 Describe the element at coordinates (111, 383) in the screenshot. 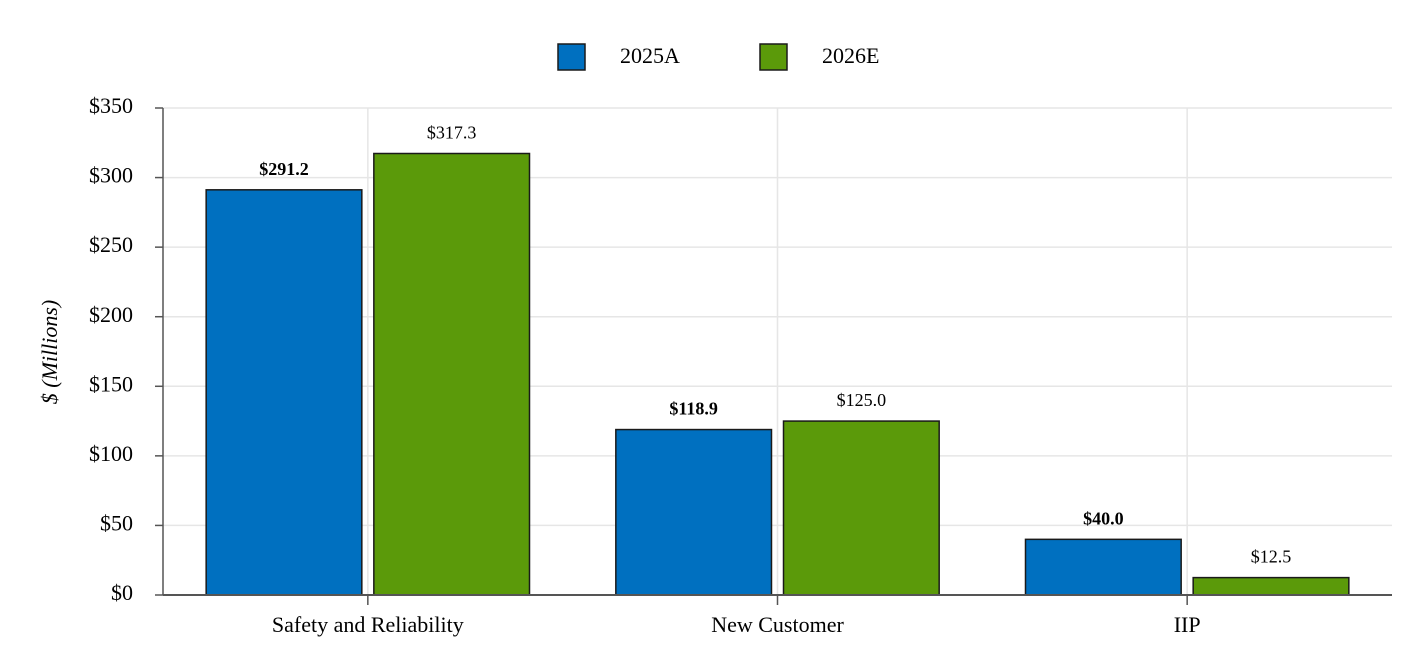

I see `y-tick-label: $150` at that location.